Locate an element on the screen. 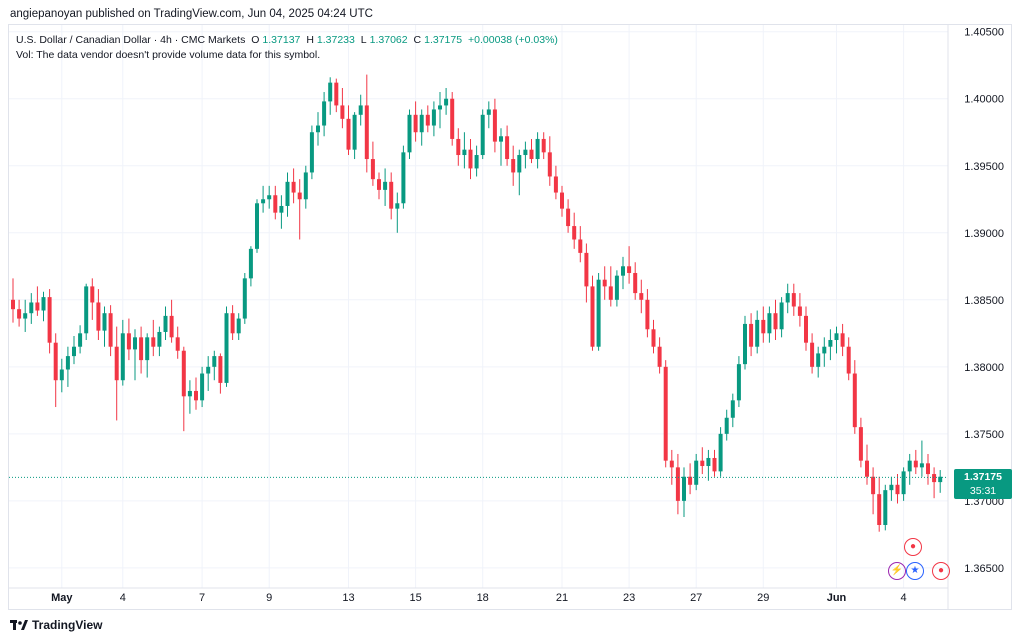 Image resolution: width=1024 pixels, height=642 pixels. bar-countdown: 35:31 is located at coordinates (983, 491).